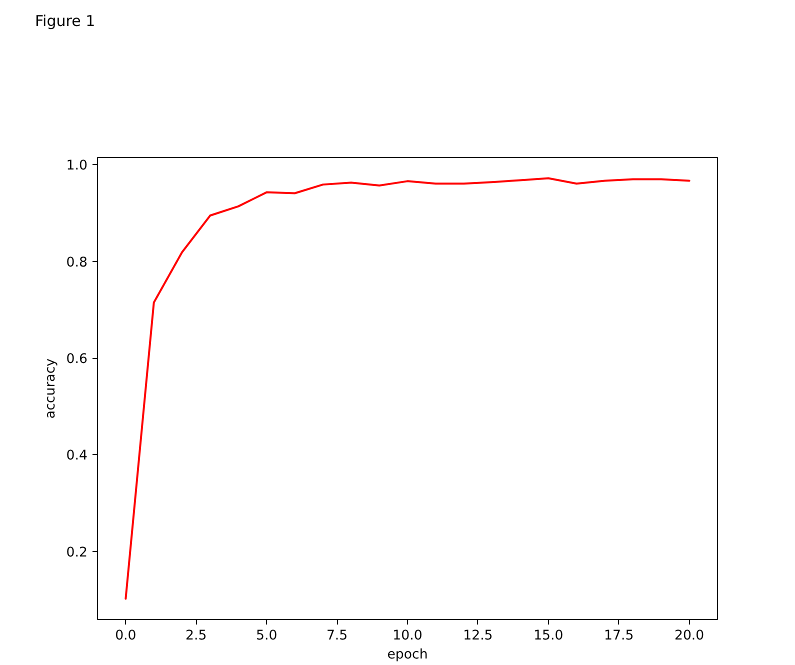 The image size is (795, 665). I want to click on y-tick-label: 0.2, so click(77, 552).